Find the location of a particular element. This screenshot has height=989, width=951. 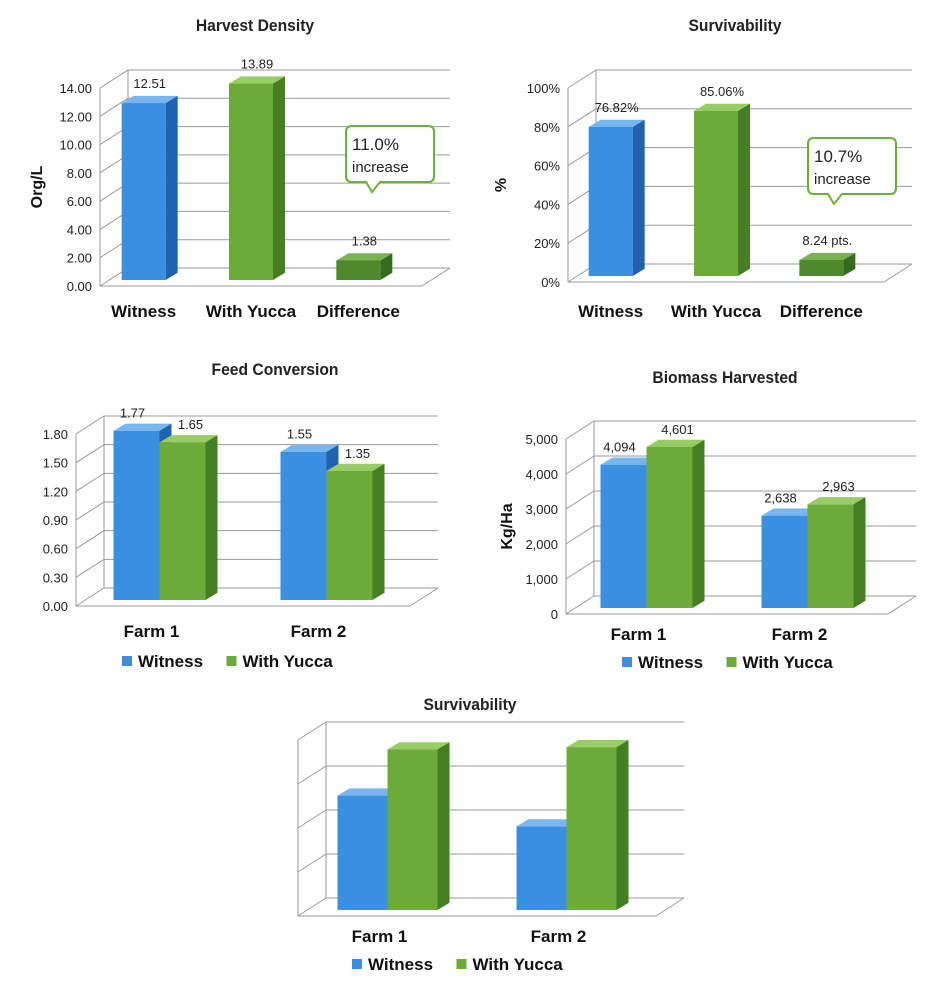

y-tick-label: 0.60 is located at coordinates (55, 549).